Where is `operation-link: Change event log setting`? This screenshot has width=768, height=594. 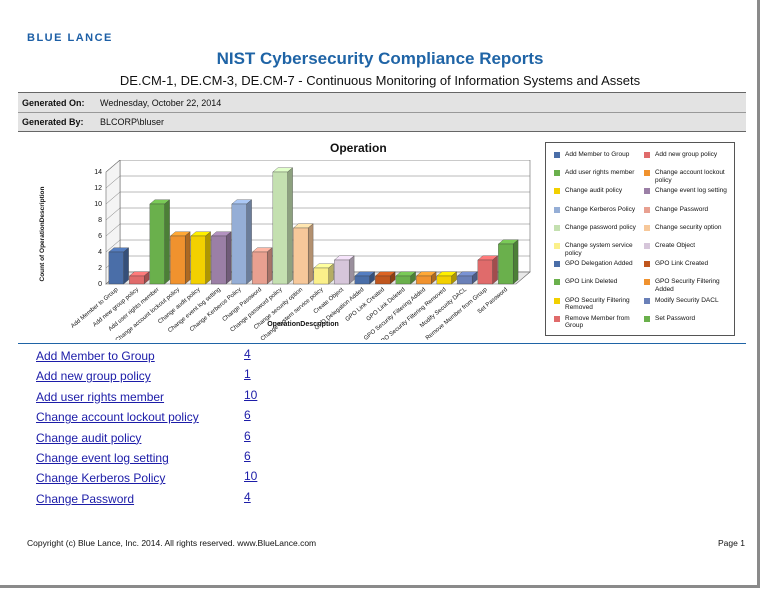
operation-link: Change event log setting is located at coordinates (102, 458).